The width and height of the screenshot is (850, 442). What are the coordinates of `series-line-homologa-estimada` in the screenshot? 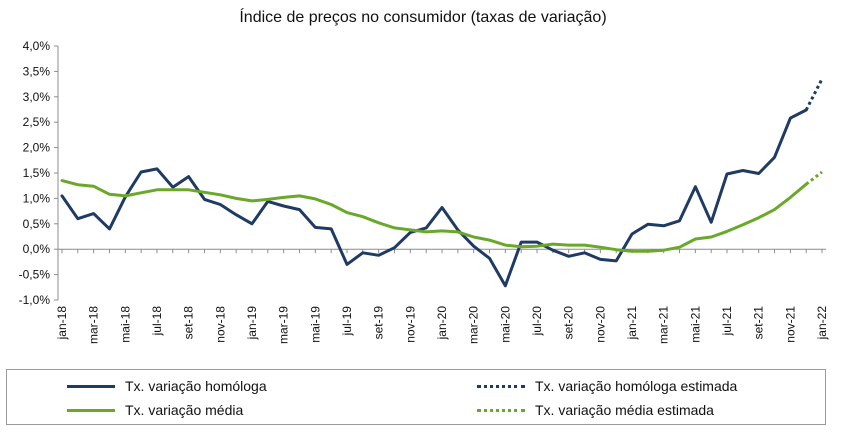 It's located at (814, 94).